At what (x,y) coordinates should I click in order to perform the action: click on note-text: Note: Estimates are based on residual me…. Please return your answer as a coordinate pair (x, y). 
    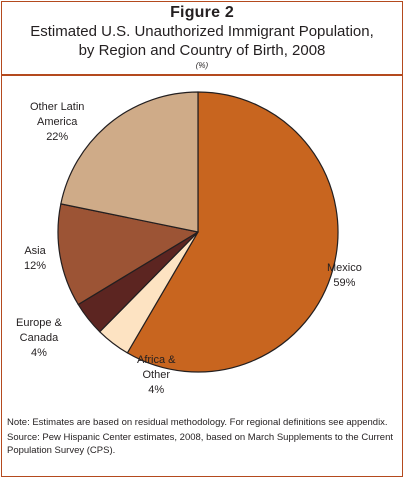
    Looking at the image, I should click on (197, 422).